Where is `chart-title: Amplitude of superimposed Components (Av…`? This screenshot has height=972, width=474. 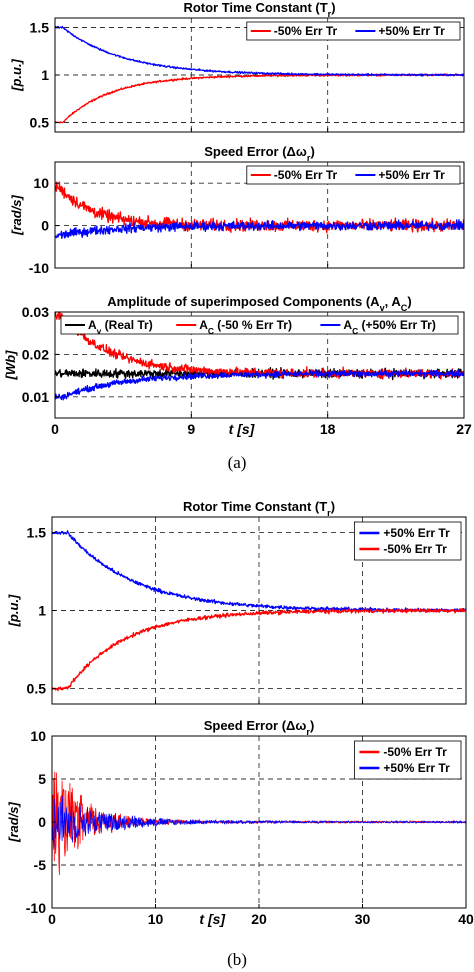
chart-title: Amplitude of superimposed Components (Av… is located at coordinates (259, 303).